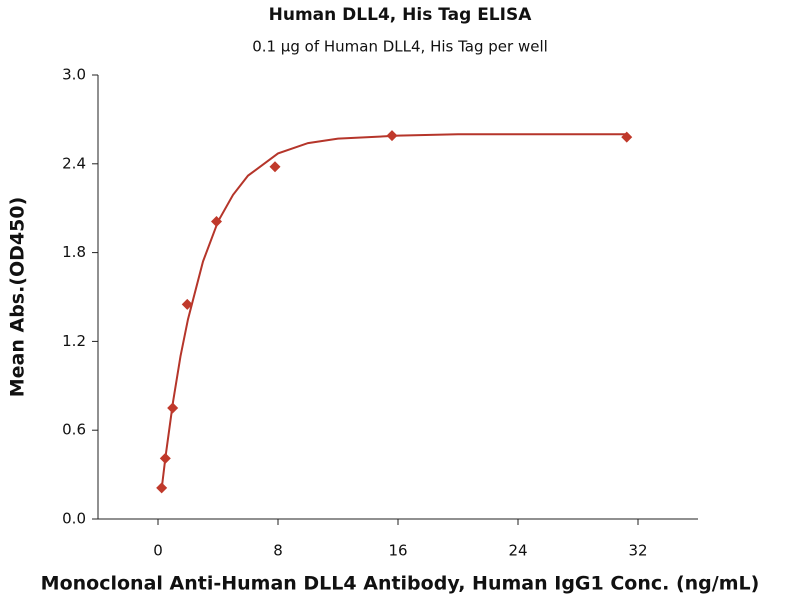  What do you see at coordinates (400, 47) in the screenshot?
I see `chart-subtitle: 0.1 μg of Human DLL4, His Tag per well` at bounding box center [400, 47].